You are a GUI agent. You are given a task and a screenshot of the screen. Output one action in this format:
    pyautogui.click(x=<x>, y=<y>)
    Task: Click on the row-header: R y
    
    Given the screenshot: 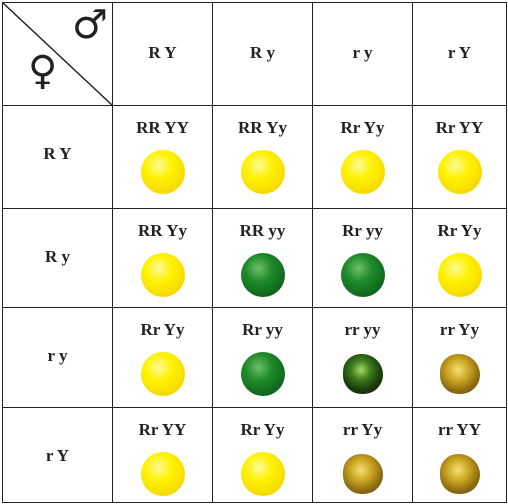 What is the action you would take?
    pyautogui.click(x=57, y=256)
    